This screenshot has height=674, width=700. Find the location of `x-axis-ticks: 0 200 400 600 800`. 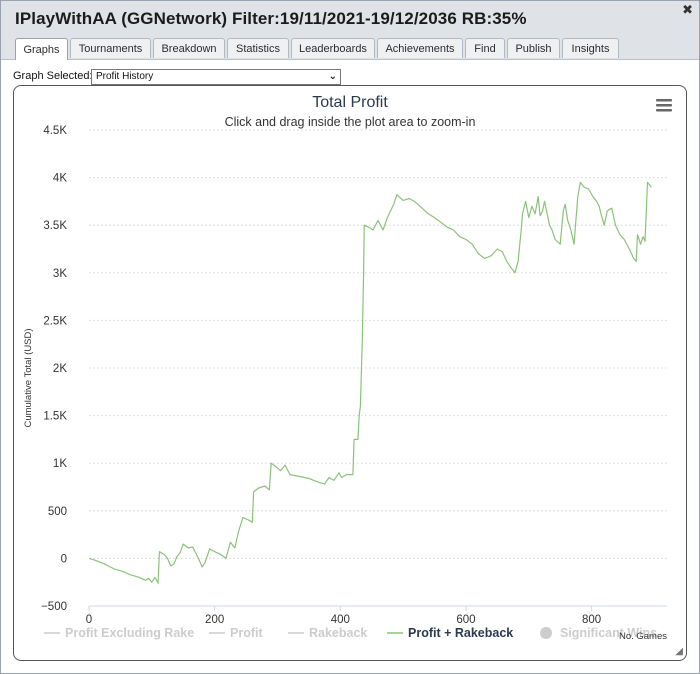

x-axis-ticks: 0 200 400 600 800 is located at coordinates (343, 616).